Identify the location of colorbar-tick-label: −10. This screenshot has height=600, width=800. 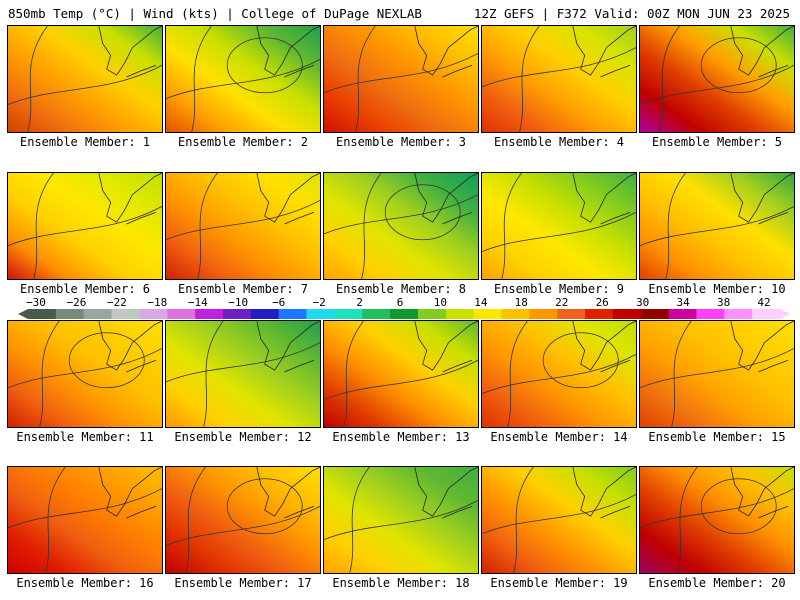
(238, 302).